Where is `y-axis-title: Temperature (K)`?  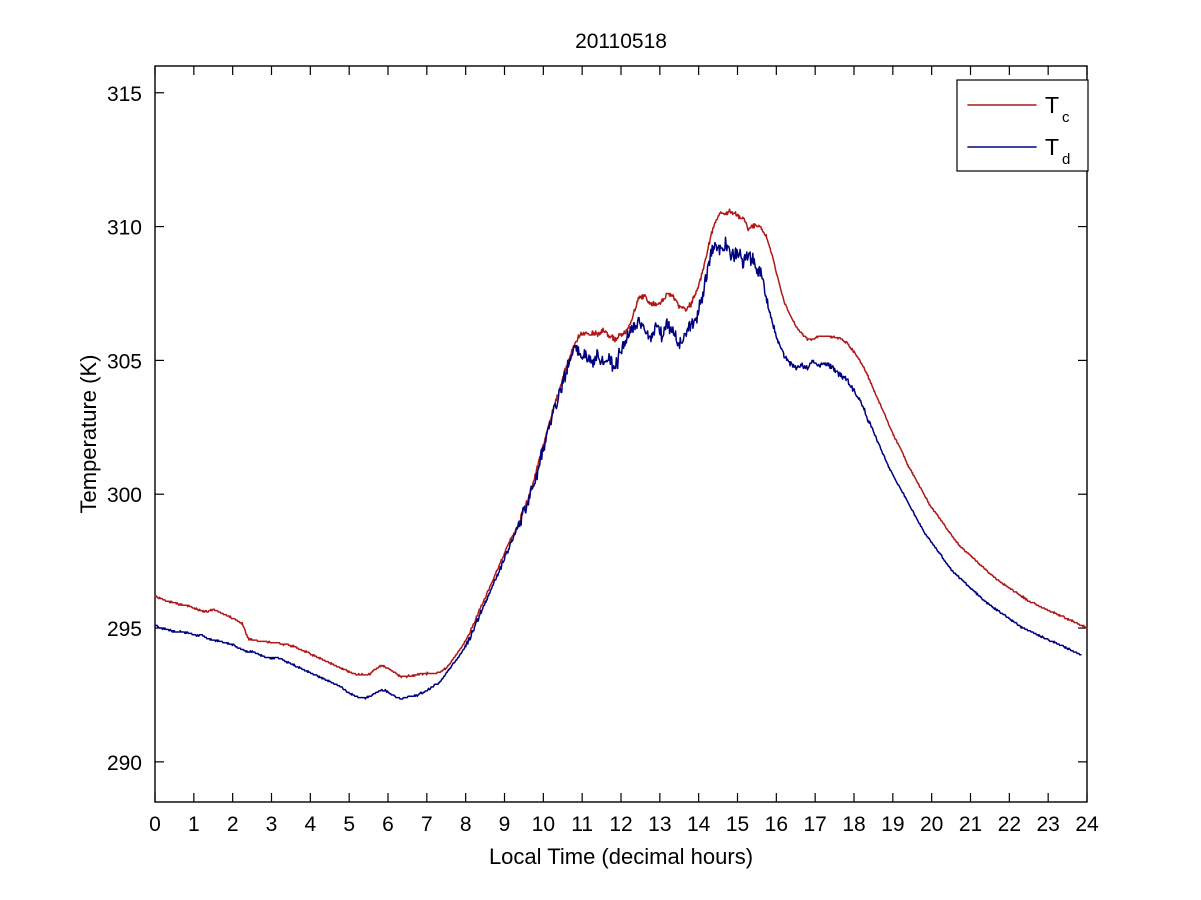
y-axis-title: Temperature (K) is located at coordinates (88, 434).